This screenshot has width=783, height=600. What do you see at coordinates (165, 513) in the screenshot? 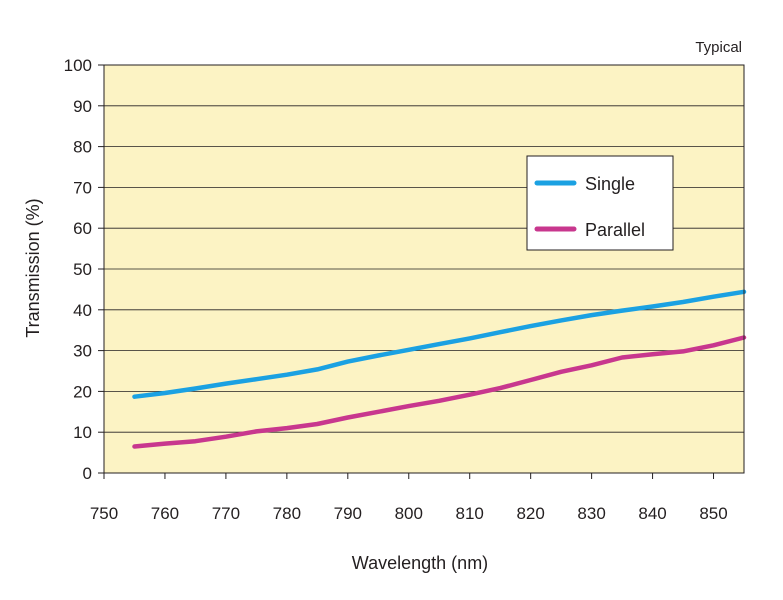
I see `x-tick-label: 760` at bounding box center [165, 513].